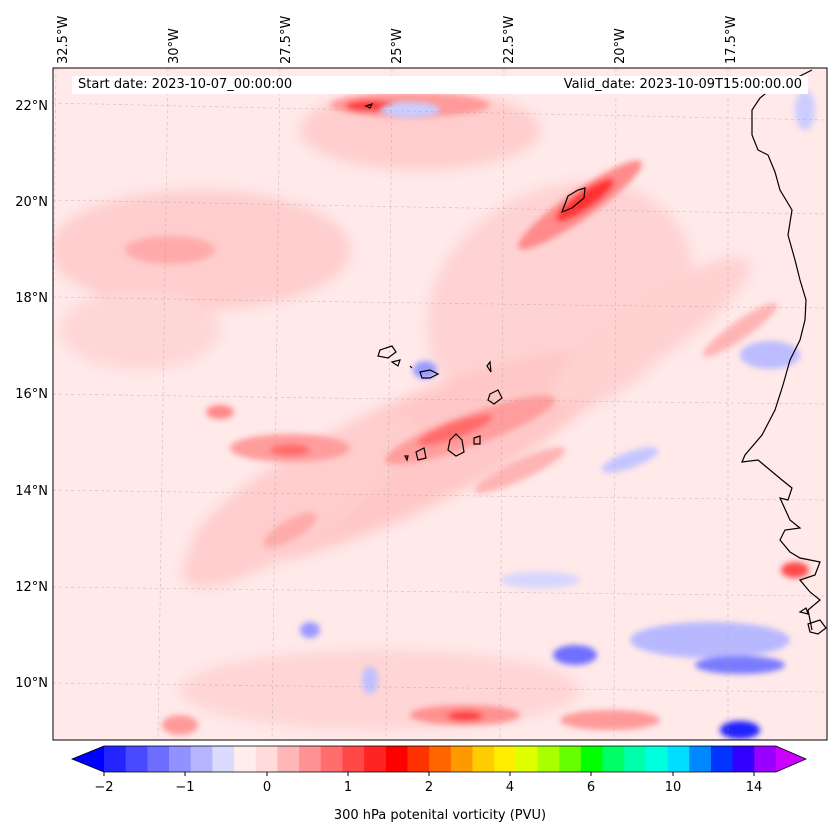 Image resolution: width=837 pixels, height=836 pixels. Describe the element at coordinates (174, 46) in the screenshot. I see `longitude-label-text: 30°W` at that location.